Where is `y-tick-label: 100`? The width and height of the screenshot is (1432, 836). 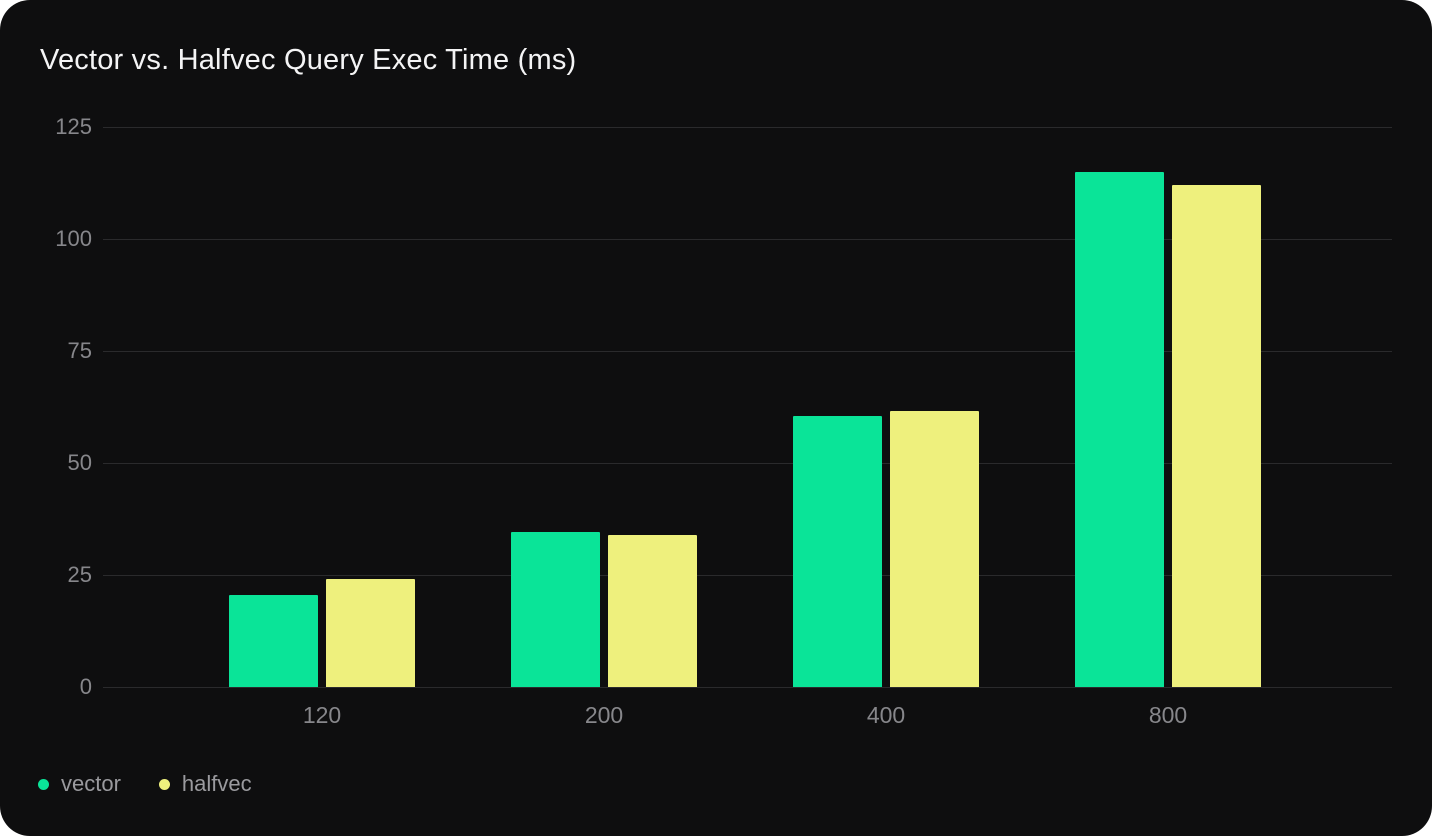 y-tick-label: 100 is located at coordinates (73, 238).